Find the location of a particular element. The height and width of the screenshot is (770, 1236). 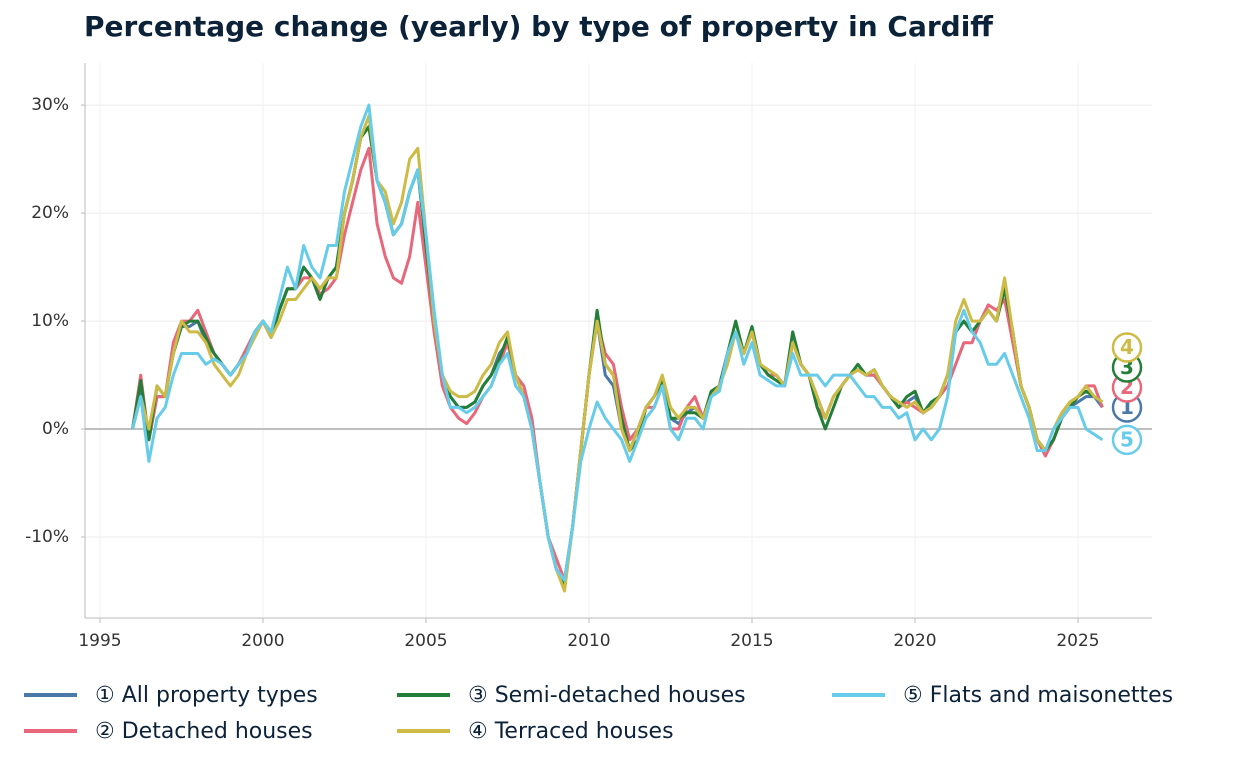

end-label: 5 is located at coordinates (1127, 439).